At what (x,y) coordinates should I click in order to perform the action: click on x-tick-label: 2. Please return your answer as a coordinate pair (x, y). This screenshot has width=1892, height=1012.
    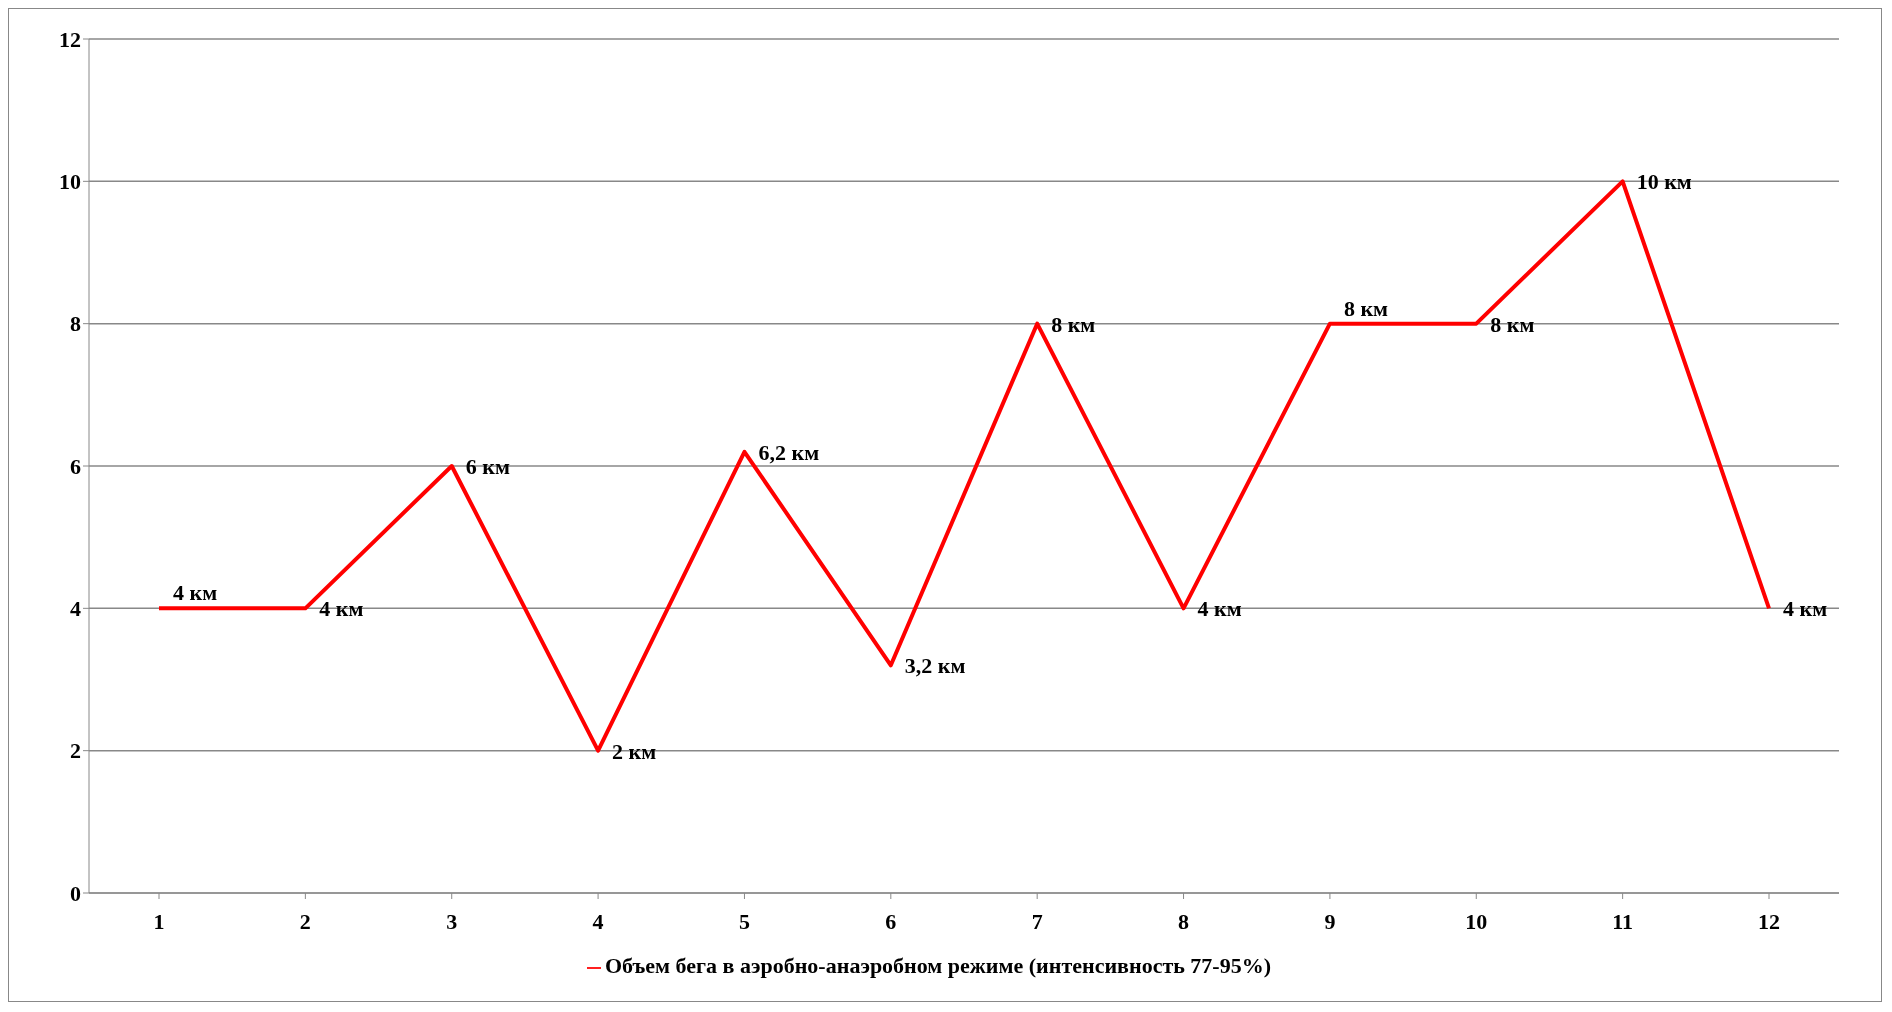
    Looking at the image, I should click on (305, 921).